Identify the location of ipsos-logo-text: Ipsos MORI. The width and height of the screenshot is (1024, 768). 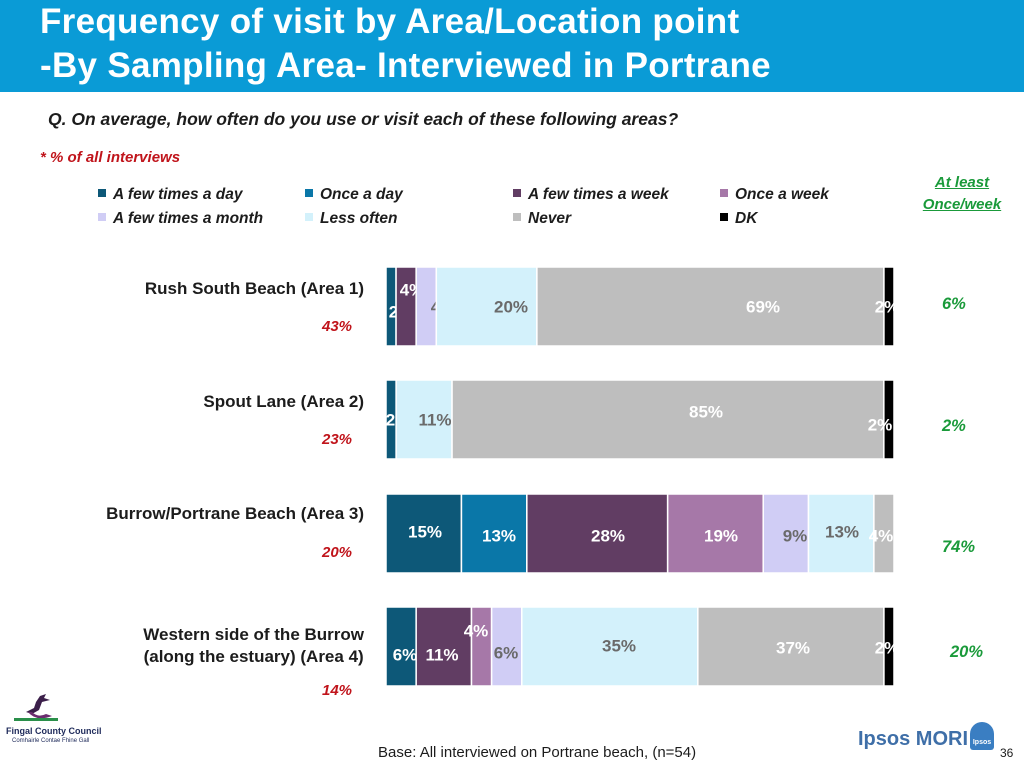
(913, 739).